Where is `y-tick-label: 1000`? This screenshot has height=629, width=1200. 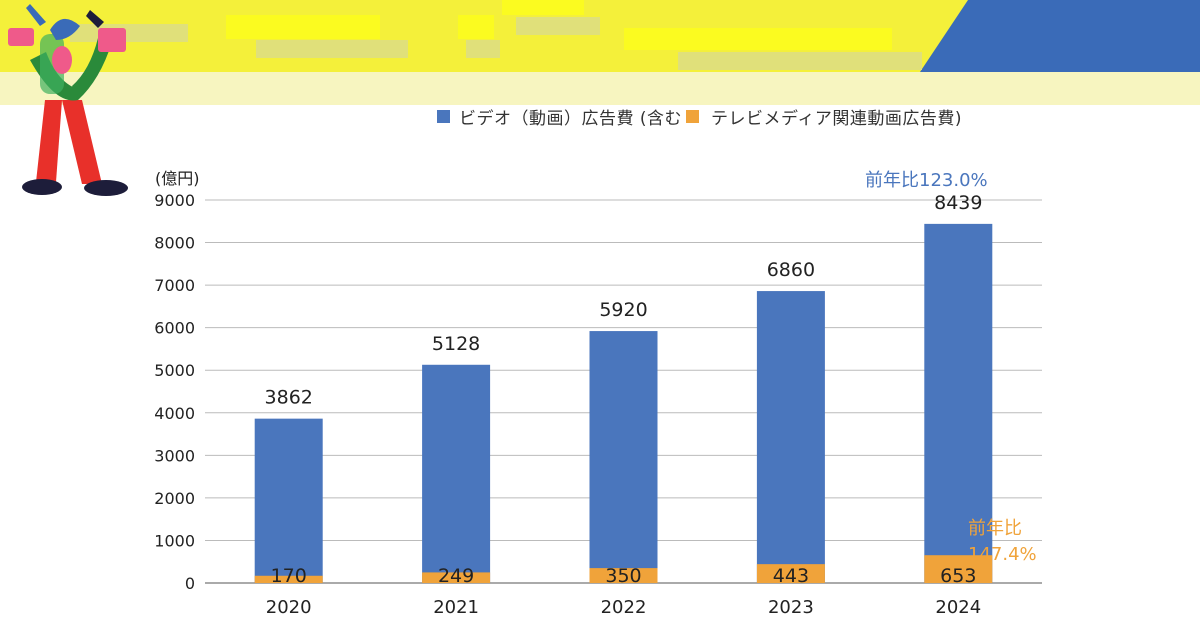
y-tick-label: 1000 is located at coordinates (174, 540).